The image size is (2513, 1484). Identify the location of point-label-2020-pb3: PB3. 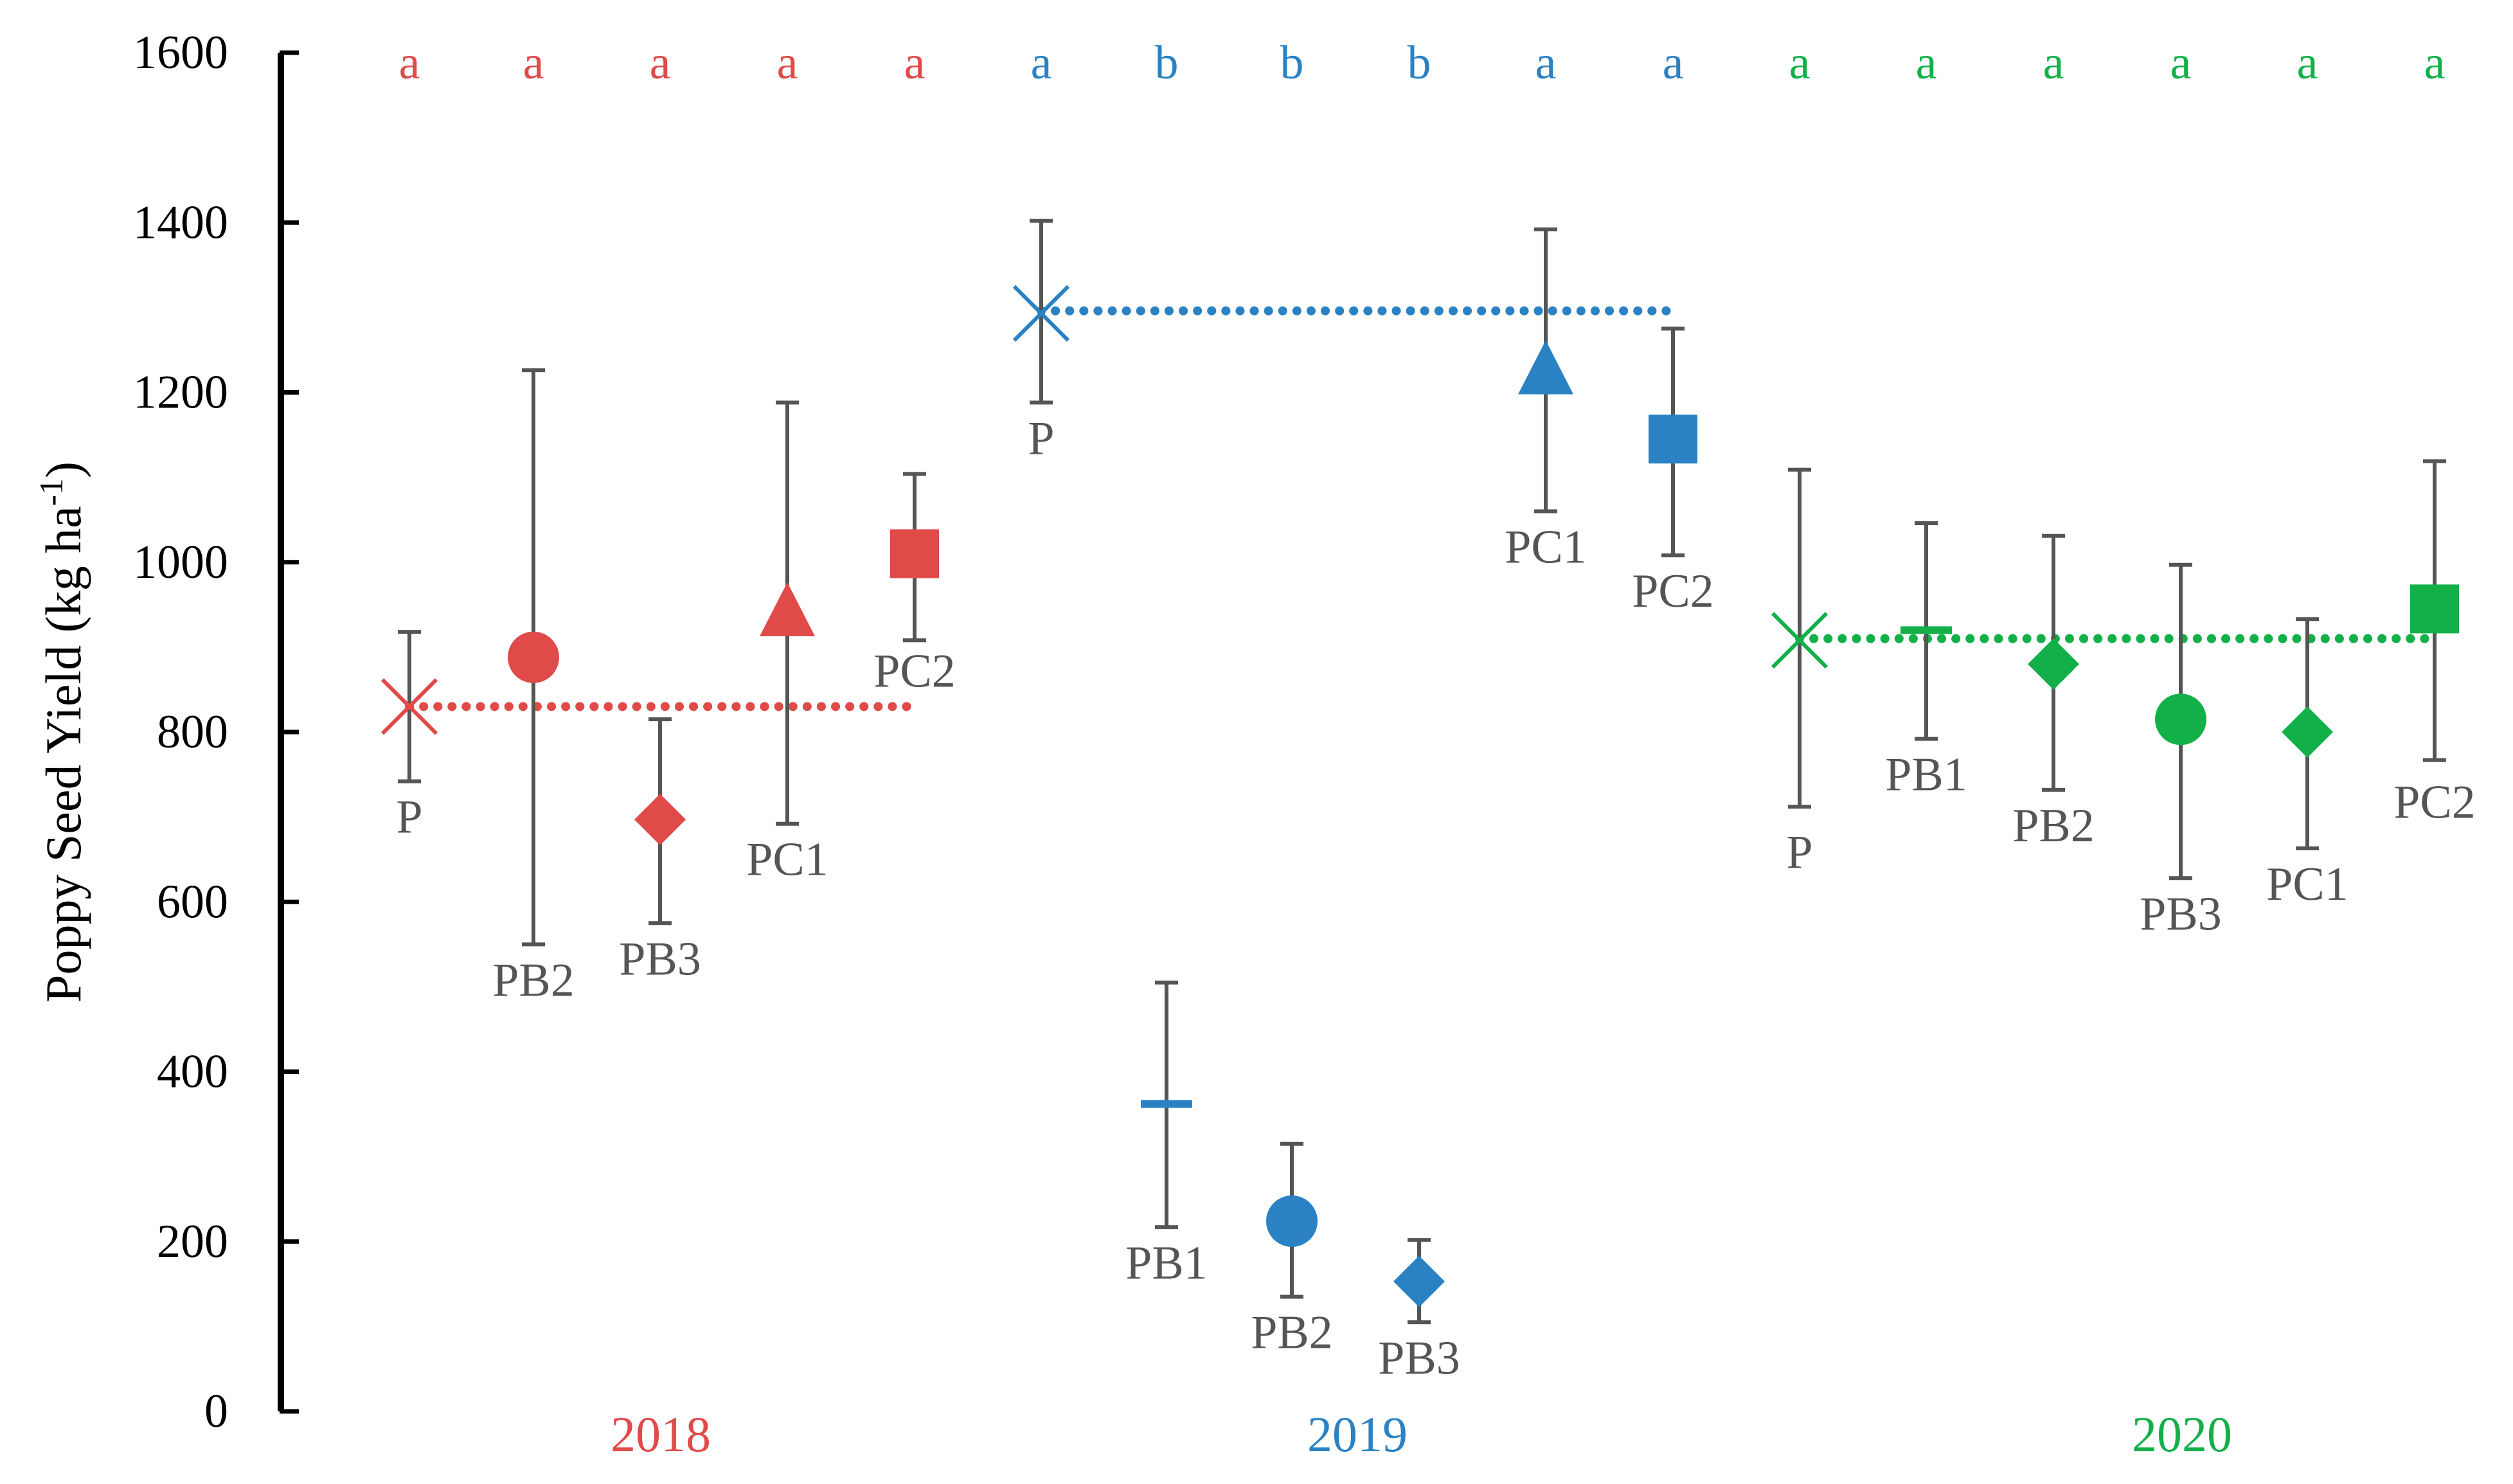
(2181, 914).